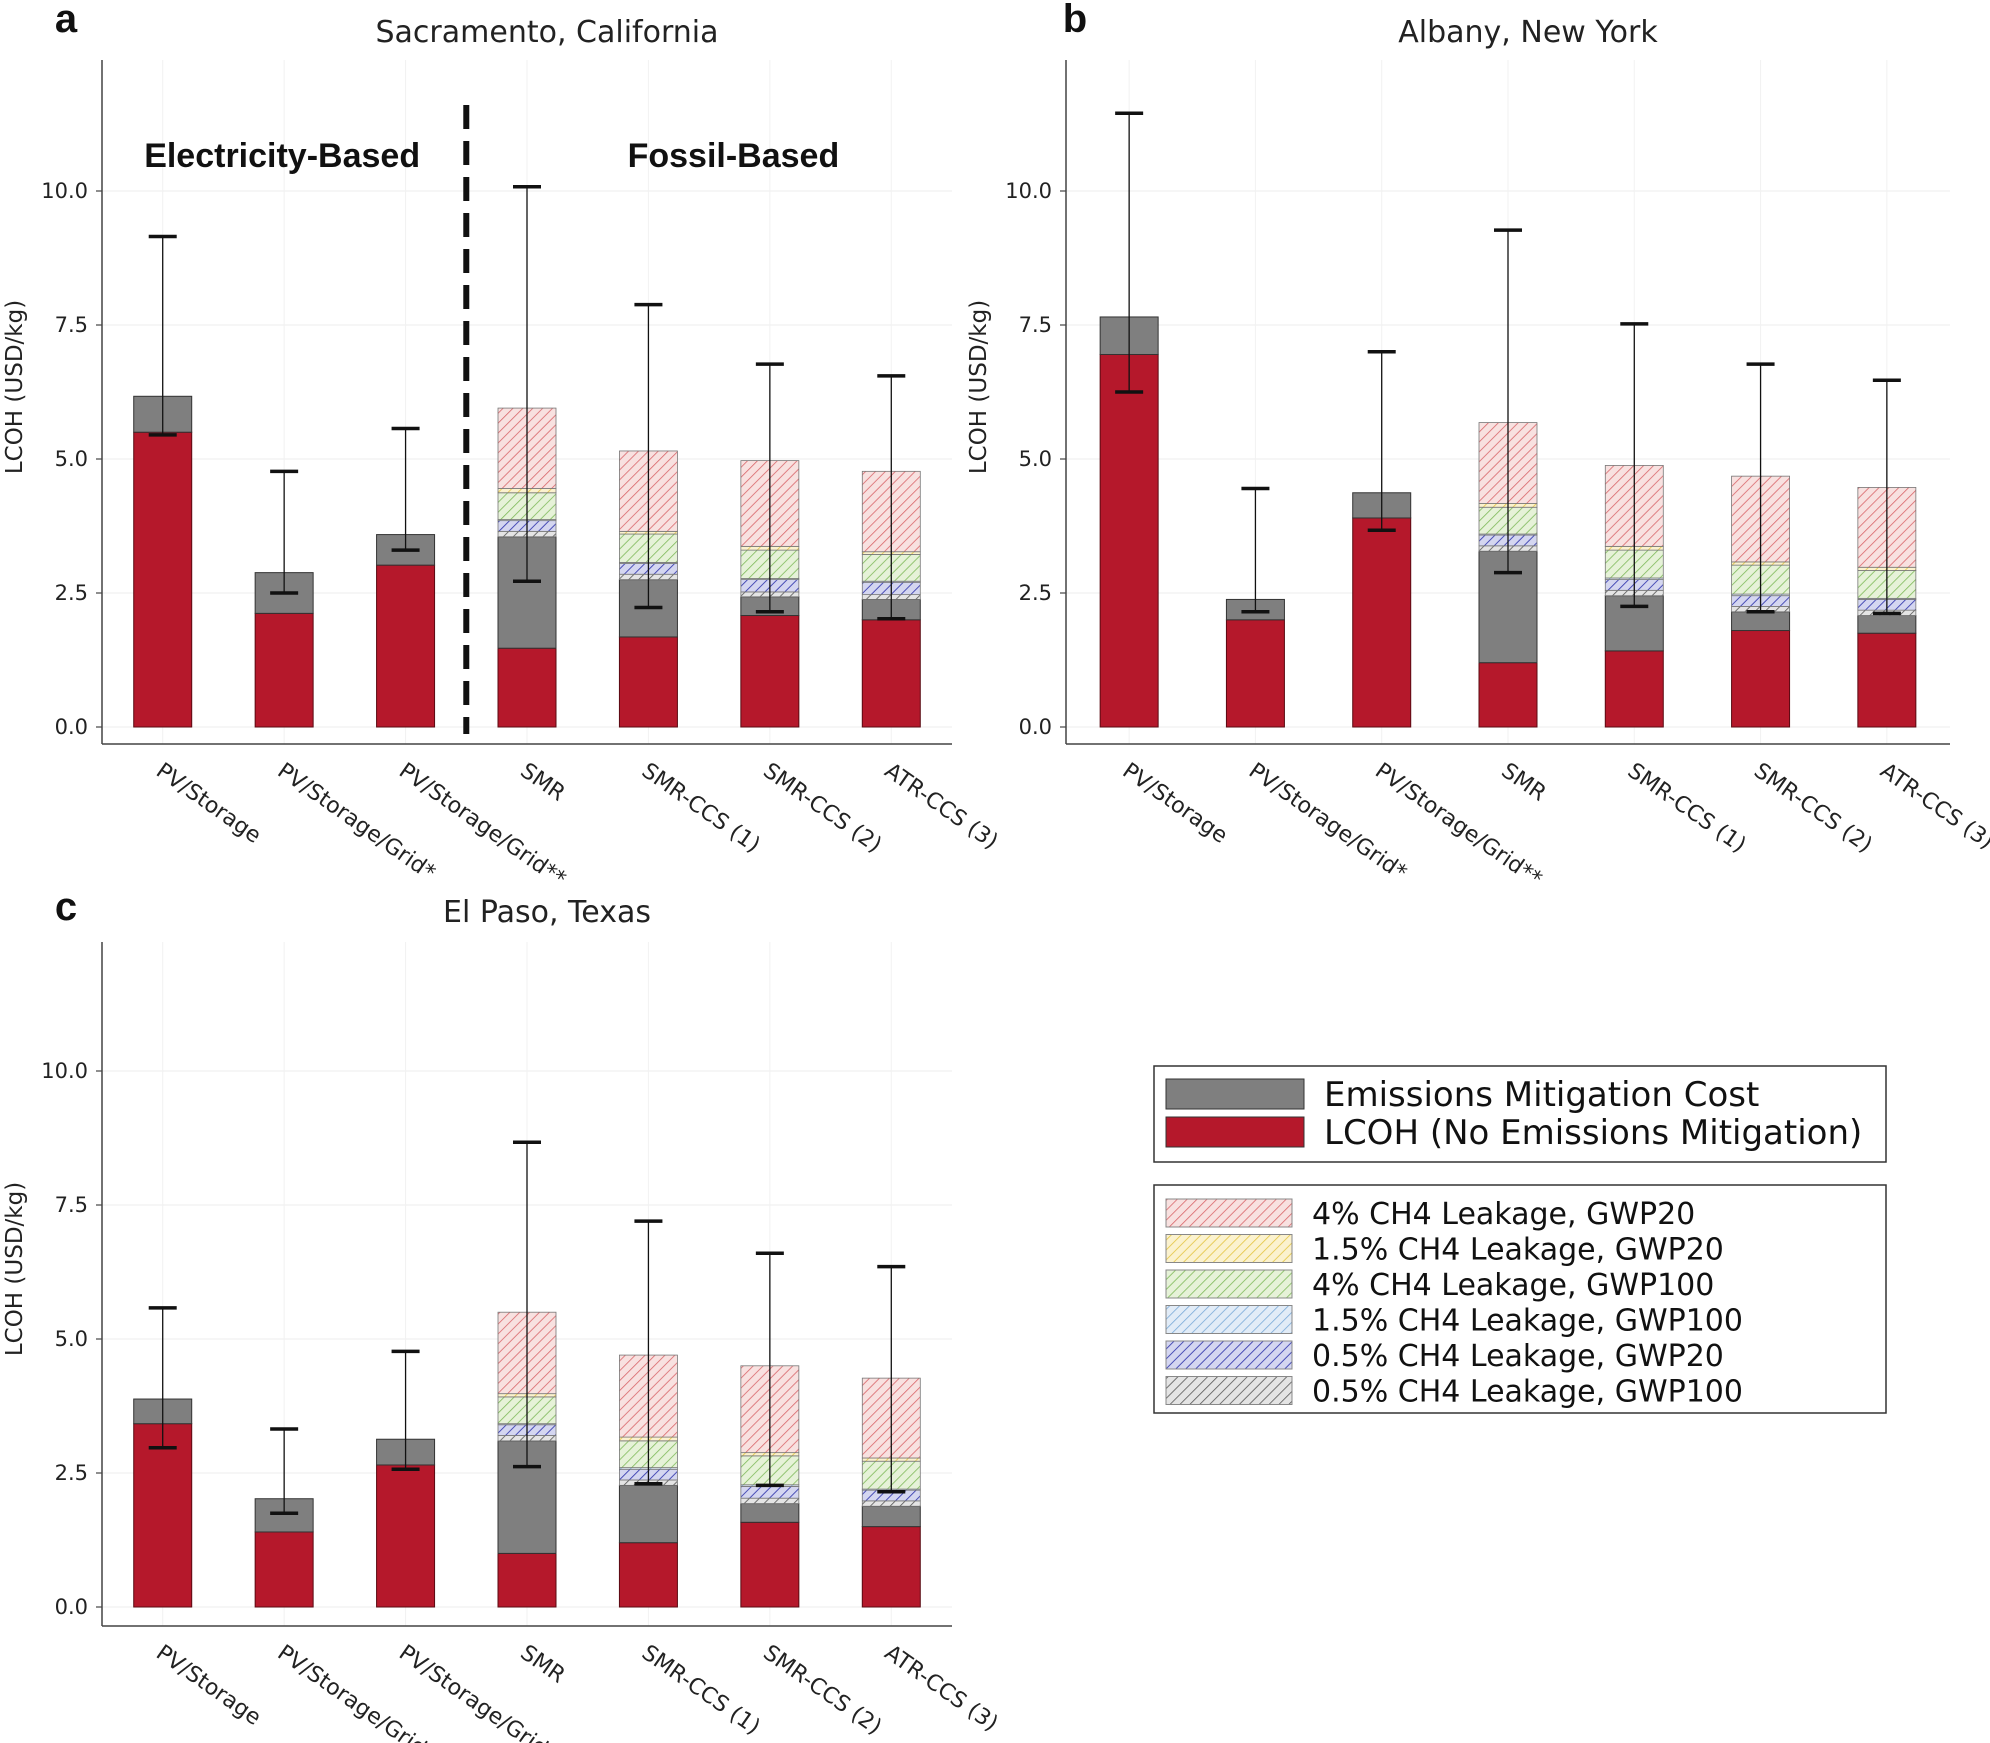 The image size is (1990, 1743). I want to click on legend-label: 4% CH4 Leakage, GWP20, so click(1503, 1214).